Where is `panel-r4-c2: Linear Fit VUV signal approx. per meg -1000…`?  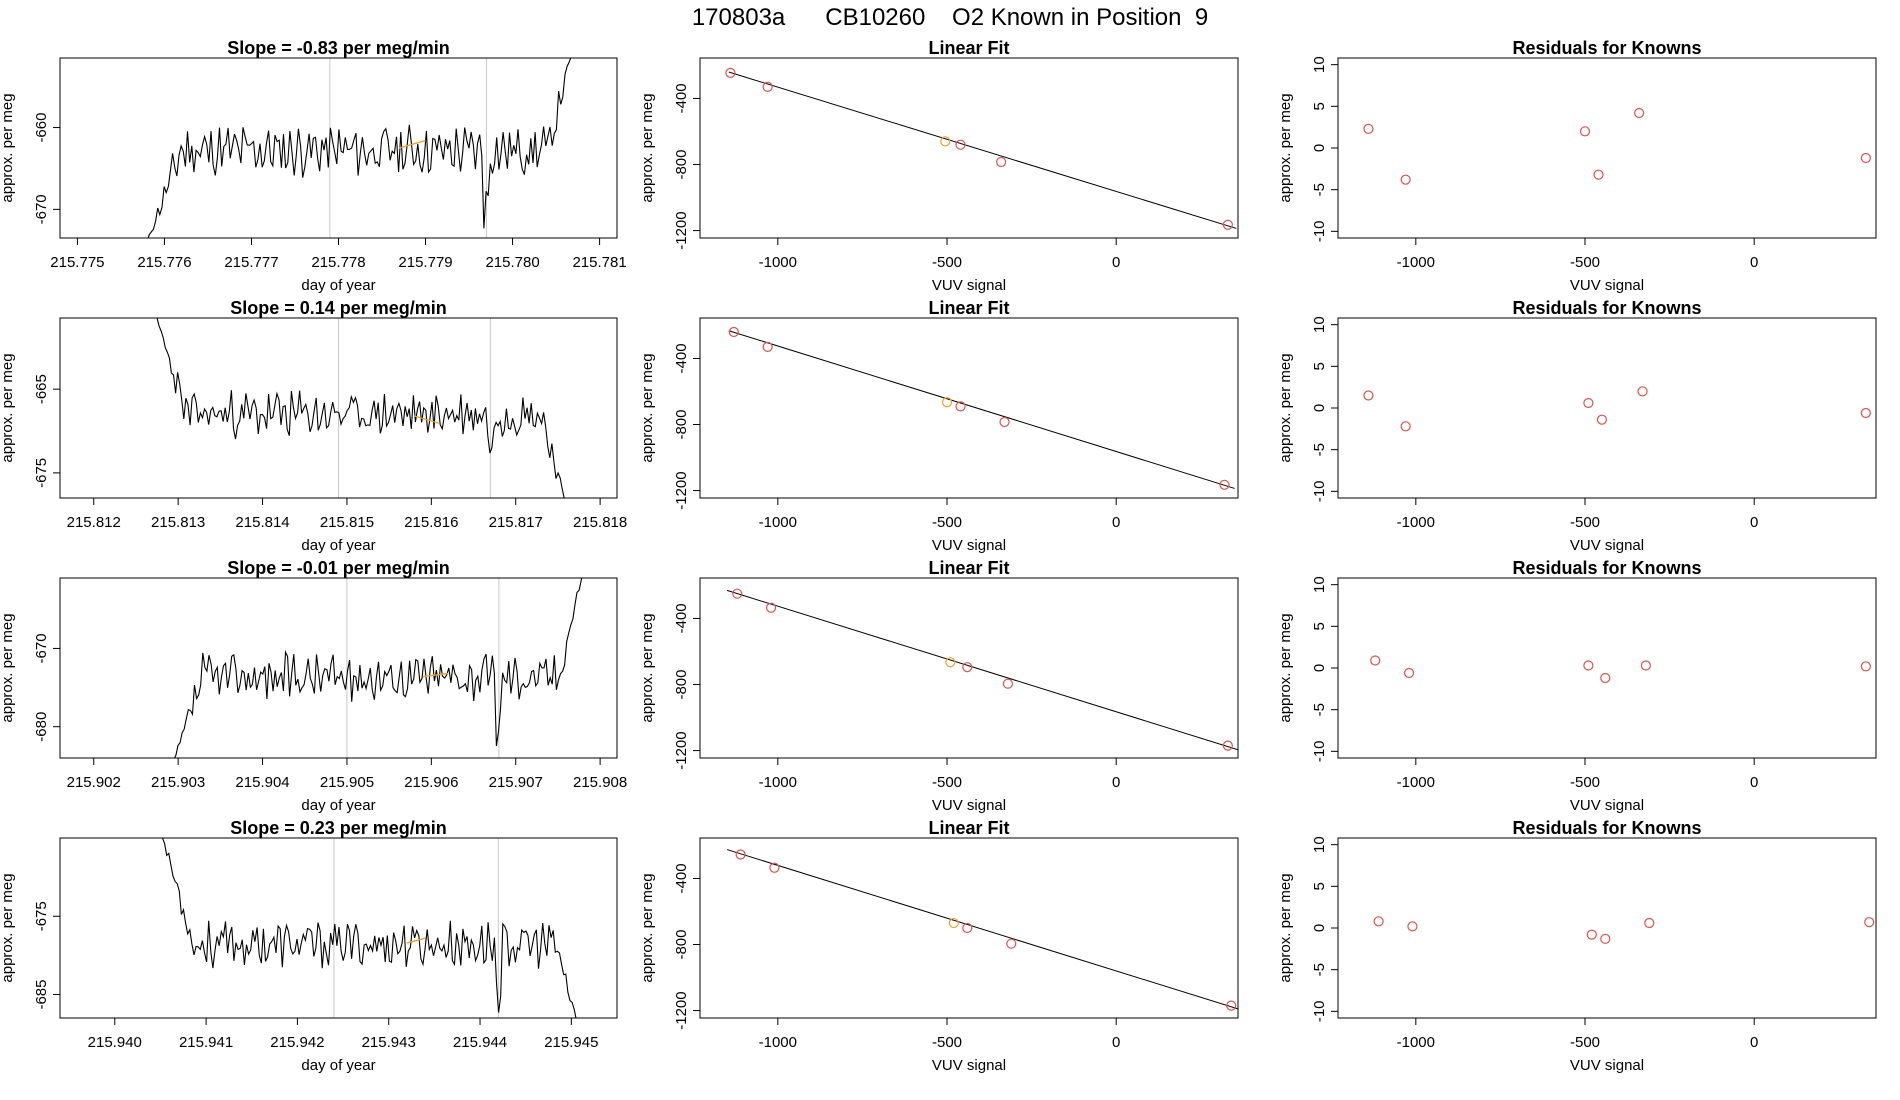 panel-r4-c2: Linear Fit VUV signal approx. per meg -1000… is located at coordinates (939, 946).